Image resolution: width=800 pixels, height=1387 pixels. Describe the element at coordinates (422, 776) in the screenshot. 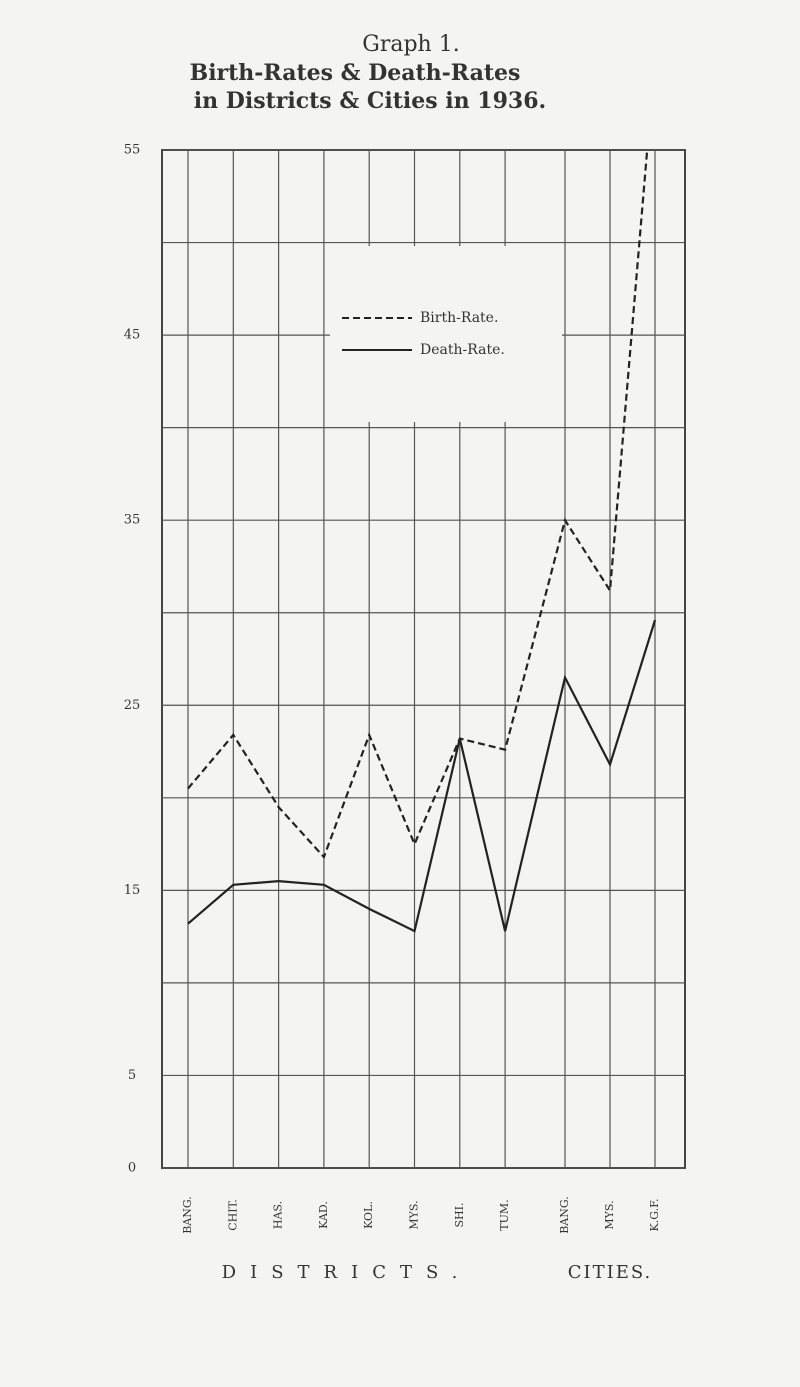

I see `data-line` at that location.